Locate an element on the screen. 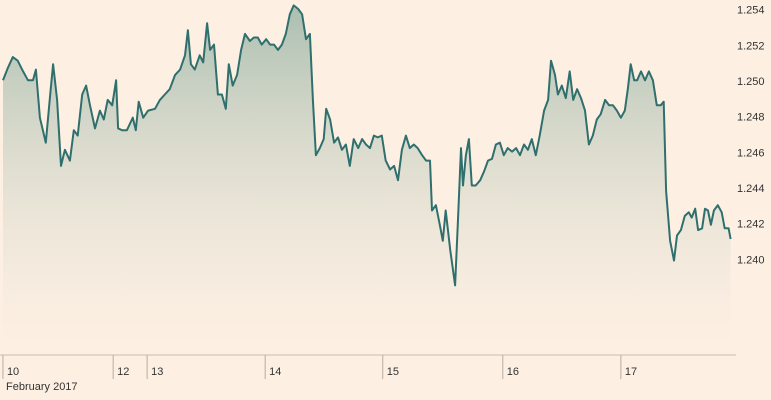  x-tick-label: 17 is located at coordinates (631, 372).